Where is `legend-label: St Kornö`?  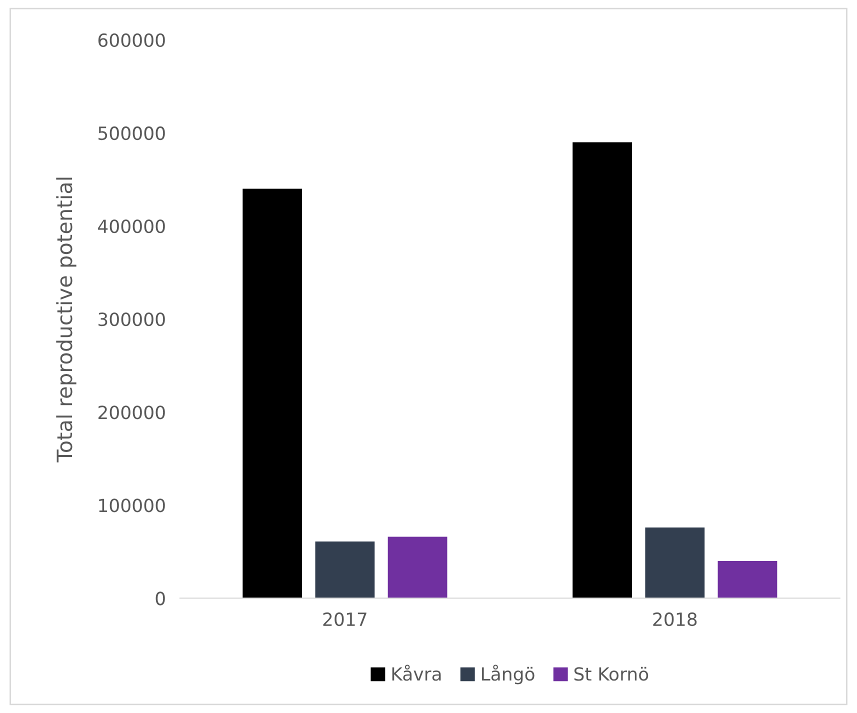
legend-label: St Kornö is located at coordinates (611, 673).